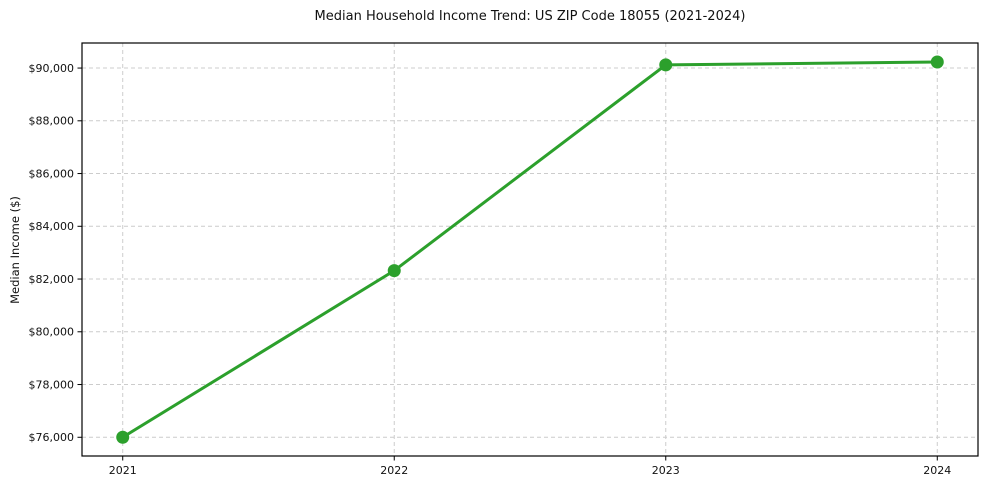  What do you see at coordinates (123, 437) in the screenshot?
I see `data-point-2021` at bounding box center [123, 437].